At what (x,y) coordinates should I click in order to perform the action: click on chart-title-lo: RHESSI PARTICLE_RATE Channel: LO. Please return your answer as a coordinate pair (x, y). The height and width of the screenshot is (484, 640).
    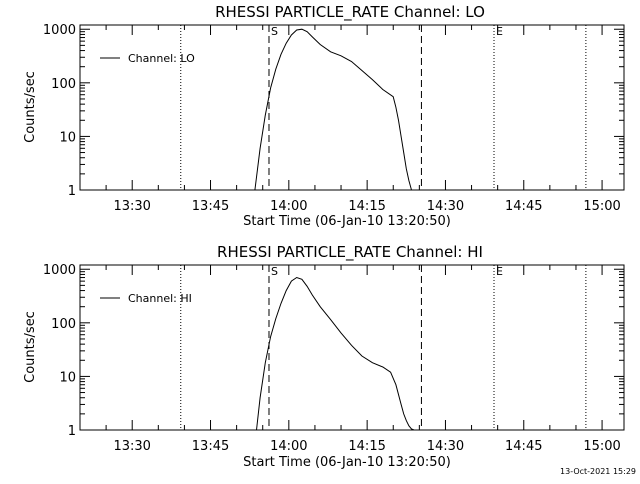
    Looking at the image, I should click on (350, 12).